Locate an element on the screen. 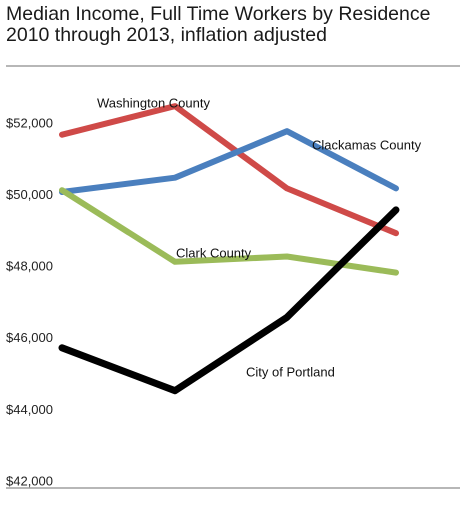 The image size is (466, 505). series-label: Washington County is located at coordinates (153, 102).